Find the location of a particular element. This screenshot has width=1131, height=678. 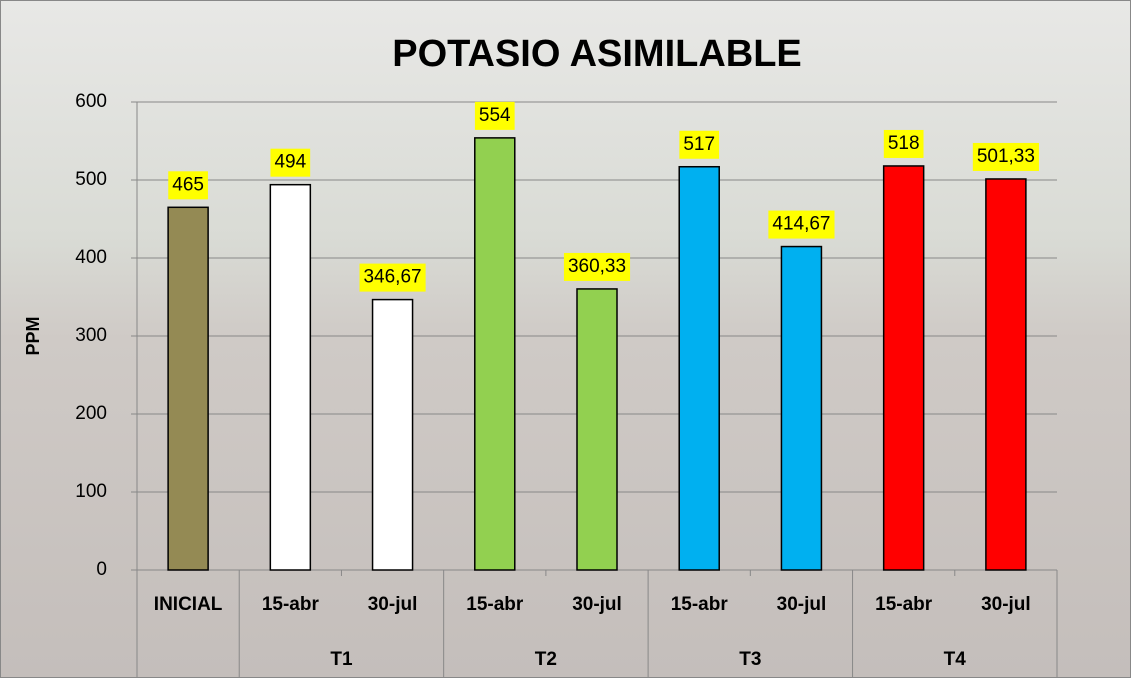

group-label: T3 is located at coordinates (750, 659).